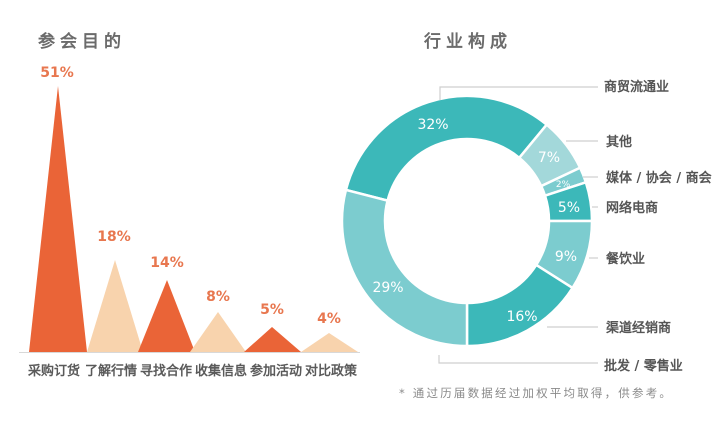  I want to click on bar-category-label: 采购订货, so click(53, 371).